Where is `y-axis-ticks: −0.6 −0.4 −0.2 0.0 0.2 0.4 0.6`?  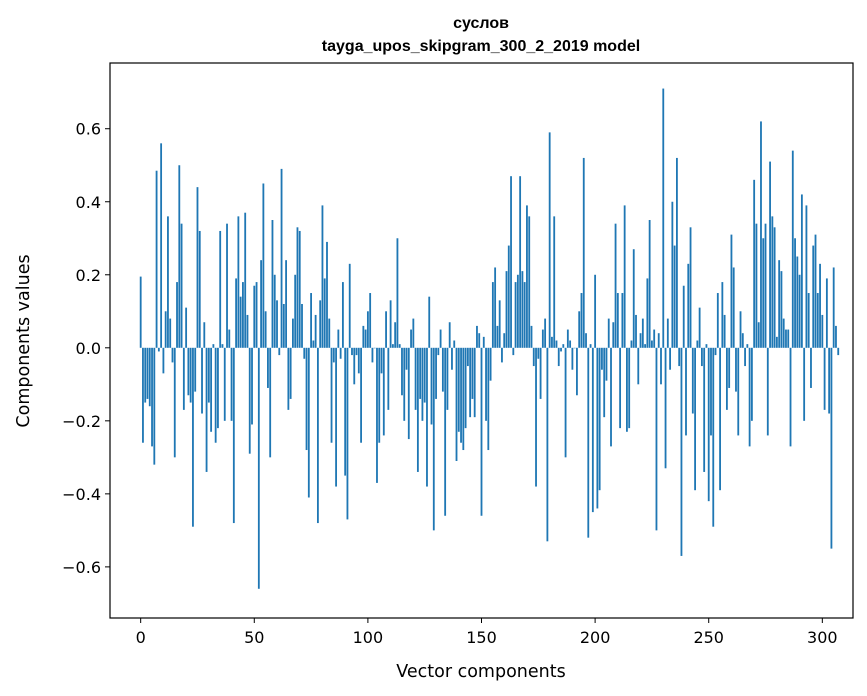 y-axis-ticks: −0.6 −0.4 −0.2 0.0 0.2 0.4 0.6 is located at coordinates (86, 348).